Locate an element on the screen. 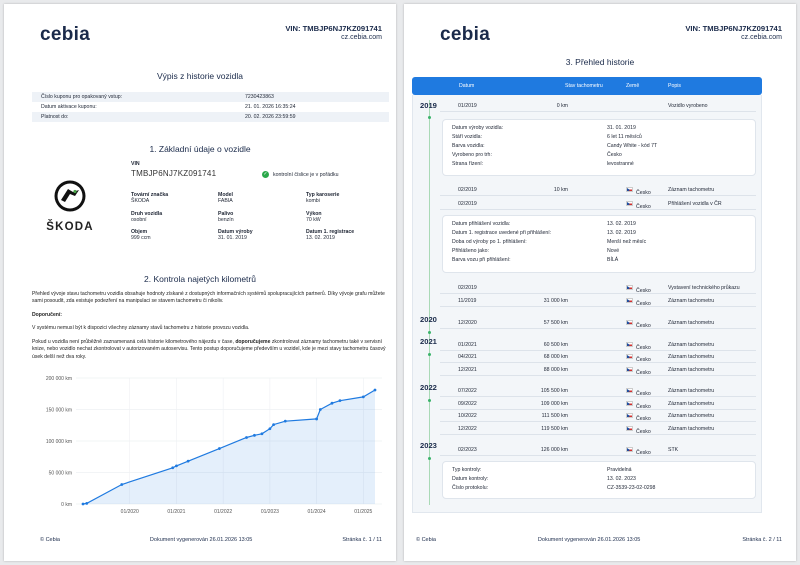 The height and width of the screenshot is (565, 800). timeline-line is located at coordinates (429, 302).